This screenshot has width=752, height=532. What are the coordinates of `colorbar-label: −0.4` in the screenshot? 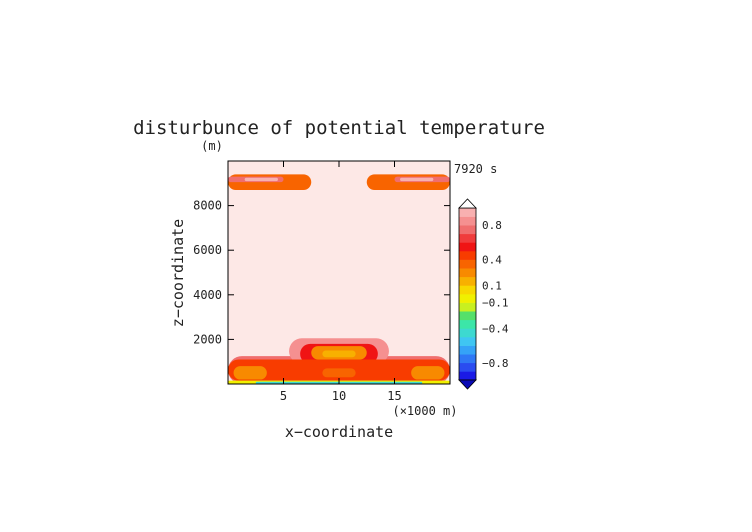 It's located at (495, 328).